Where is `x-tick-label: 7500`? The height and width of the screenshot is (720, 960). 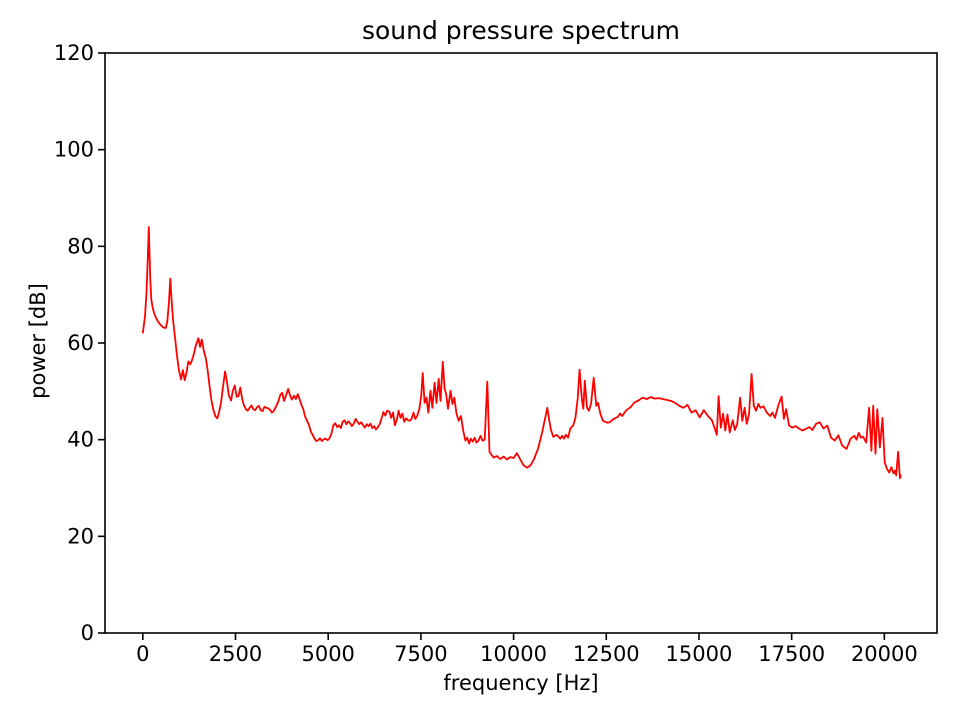 x-tick-label: 7500 is located at coordinates (420, 654).